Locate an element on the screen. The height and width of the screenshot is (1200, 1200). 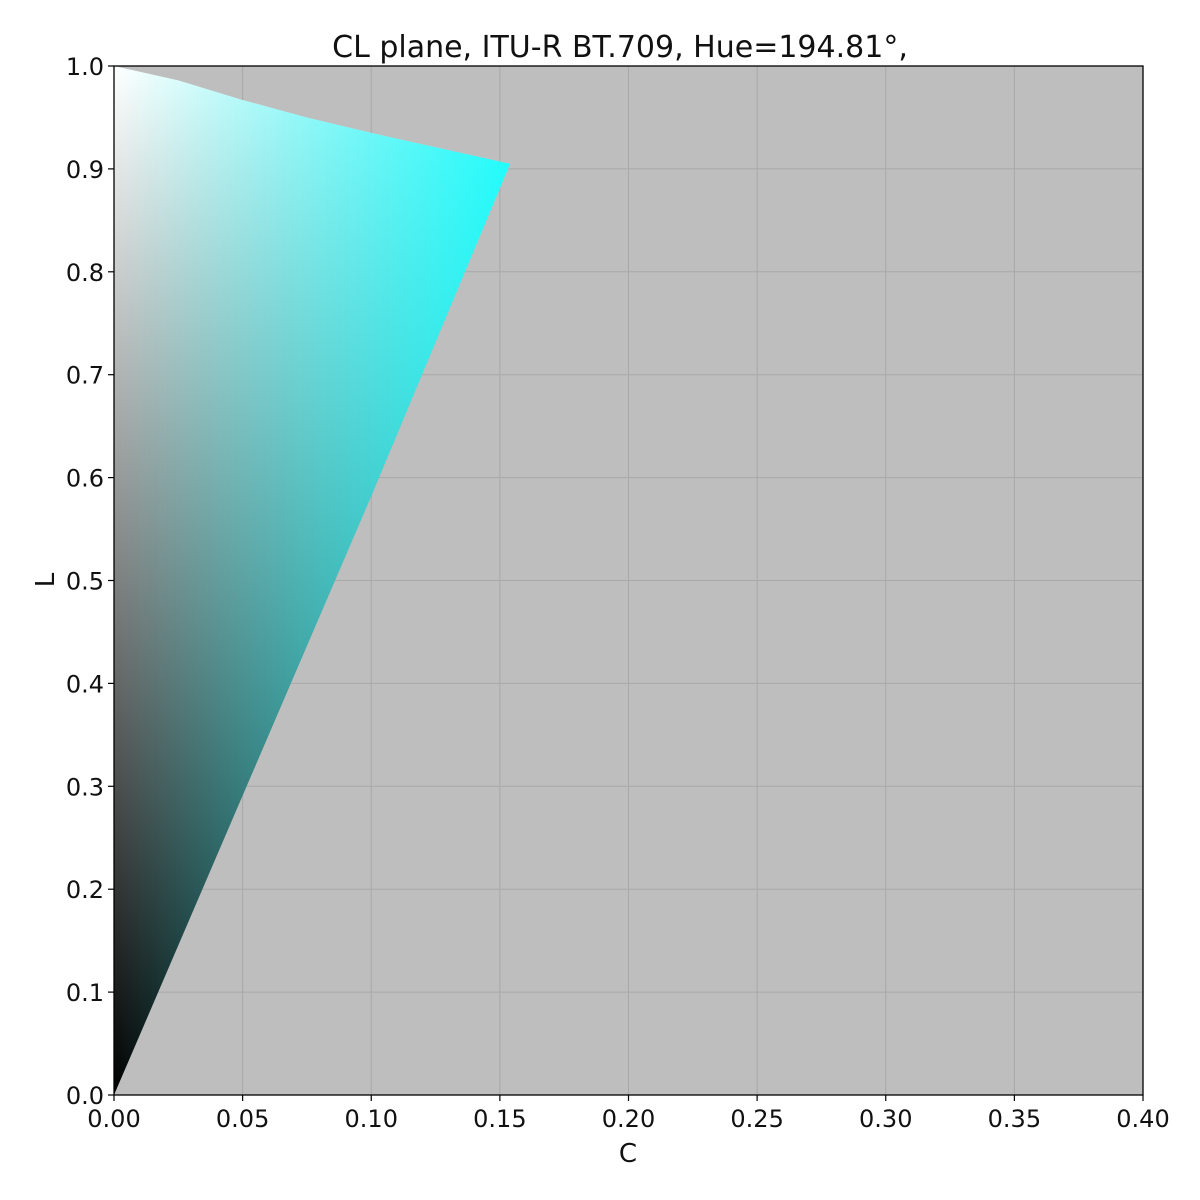
y-axis-label: L is located at coordinates (46, 579).